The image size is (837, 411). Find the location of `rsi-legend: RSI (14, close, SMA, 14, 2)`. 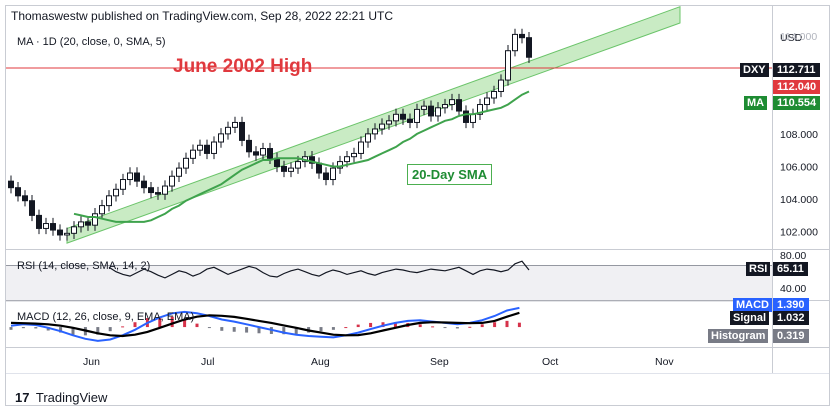

rsi-legend: RSI (14, close, SMA, 14, 2) is located at coordinates (84, 266).